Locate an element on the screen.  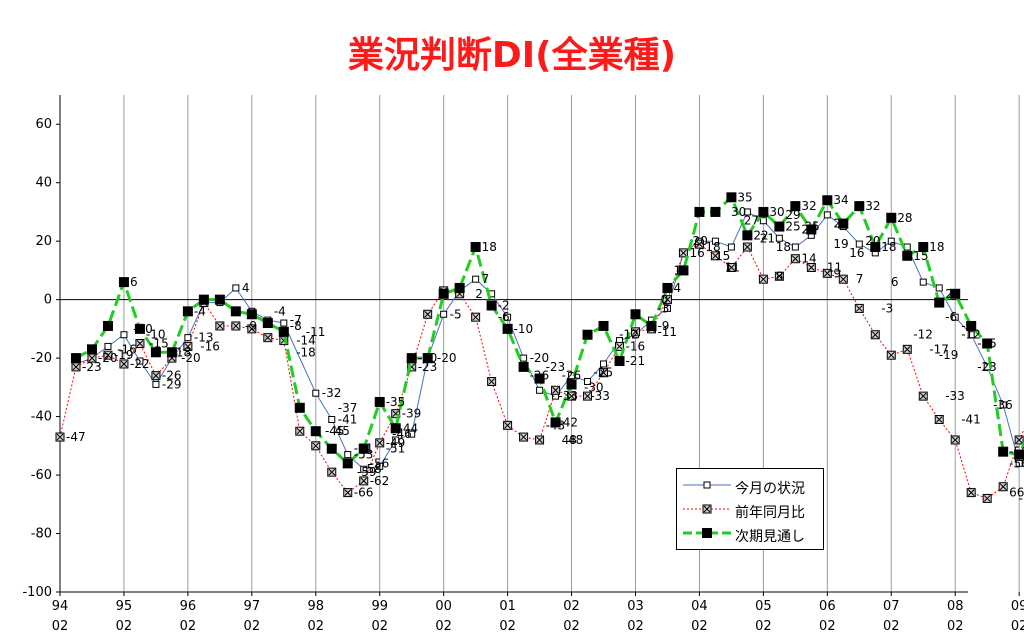
data-label: -47 is located at coordinates (76, 437).